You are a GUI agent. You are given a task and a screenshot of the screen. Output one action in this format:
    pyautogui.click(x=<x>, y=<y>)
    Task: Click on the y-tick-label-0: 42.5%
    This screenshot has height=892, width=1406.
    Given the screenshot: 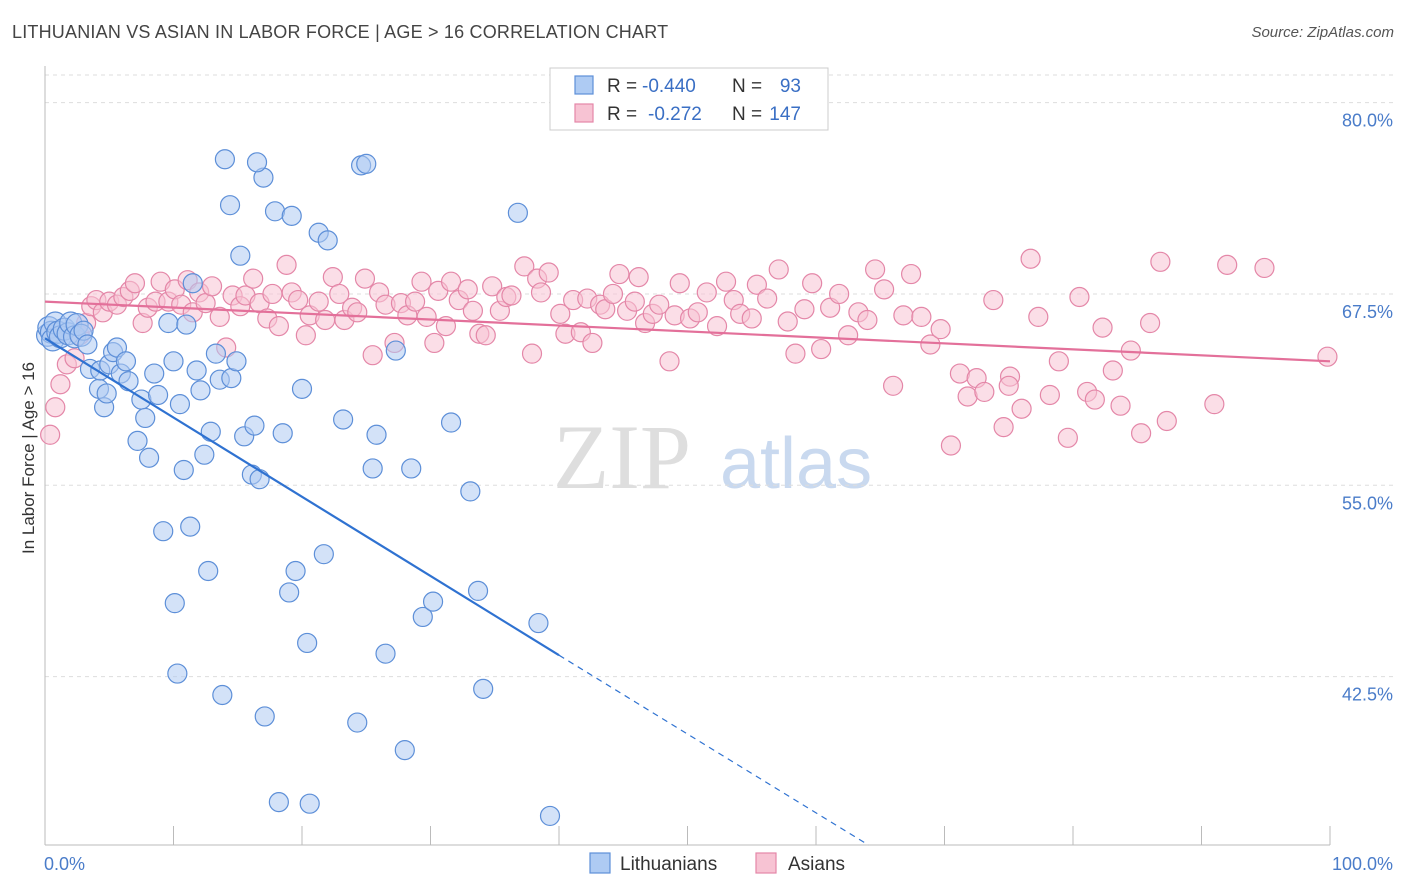 What is the action you would take?
    pyautogui.click(x=1367, y=695)
    